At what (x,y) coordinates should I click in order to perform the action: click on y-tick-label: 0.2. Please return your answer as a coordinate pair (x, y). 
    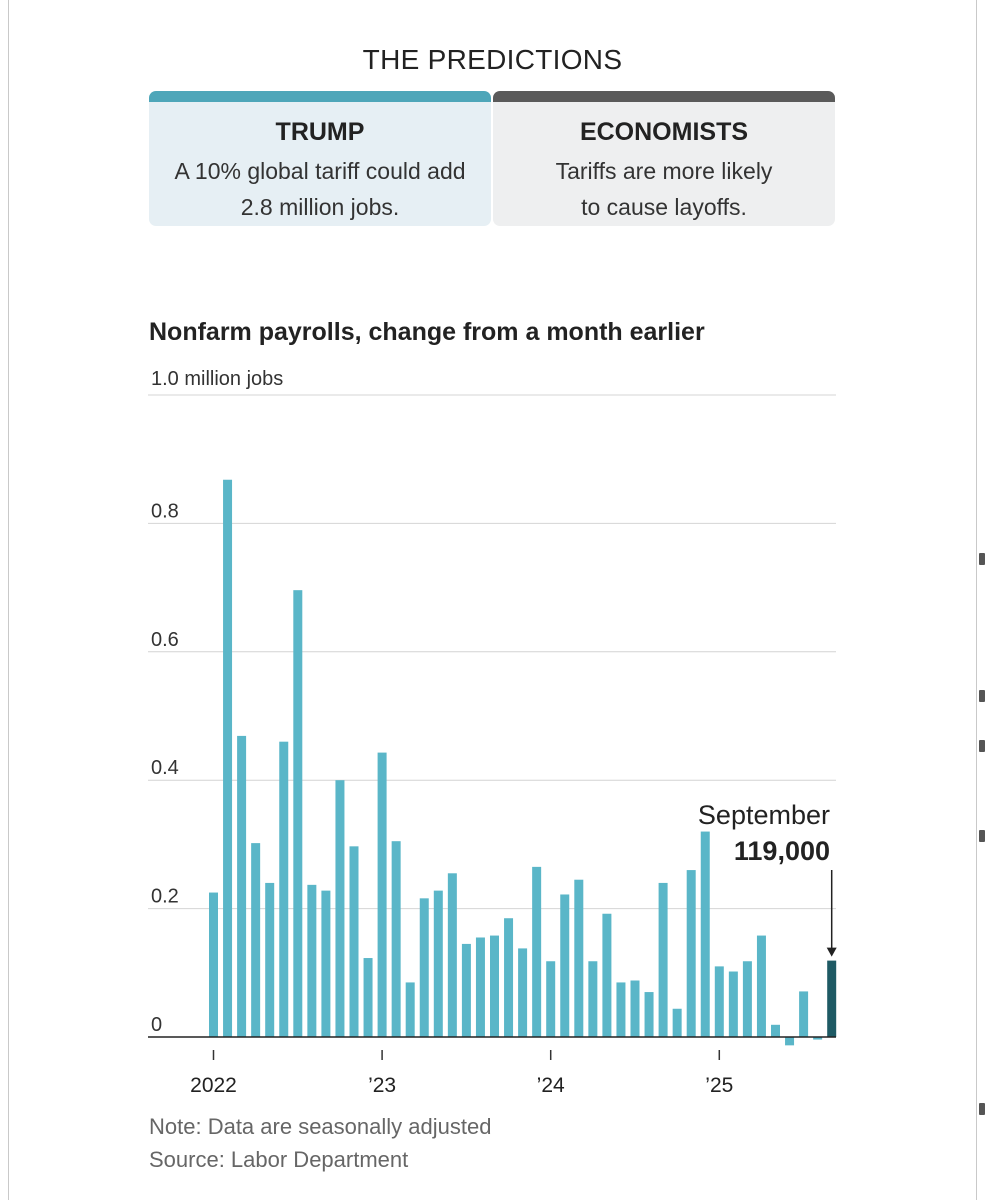
    Looking at the image, I should click on (165, 897).